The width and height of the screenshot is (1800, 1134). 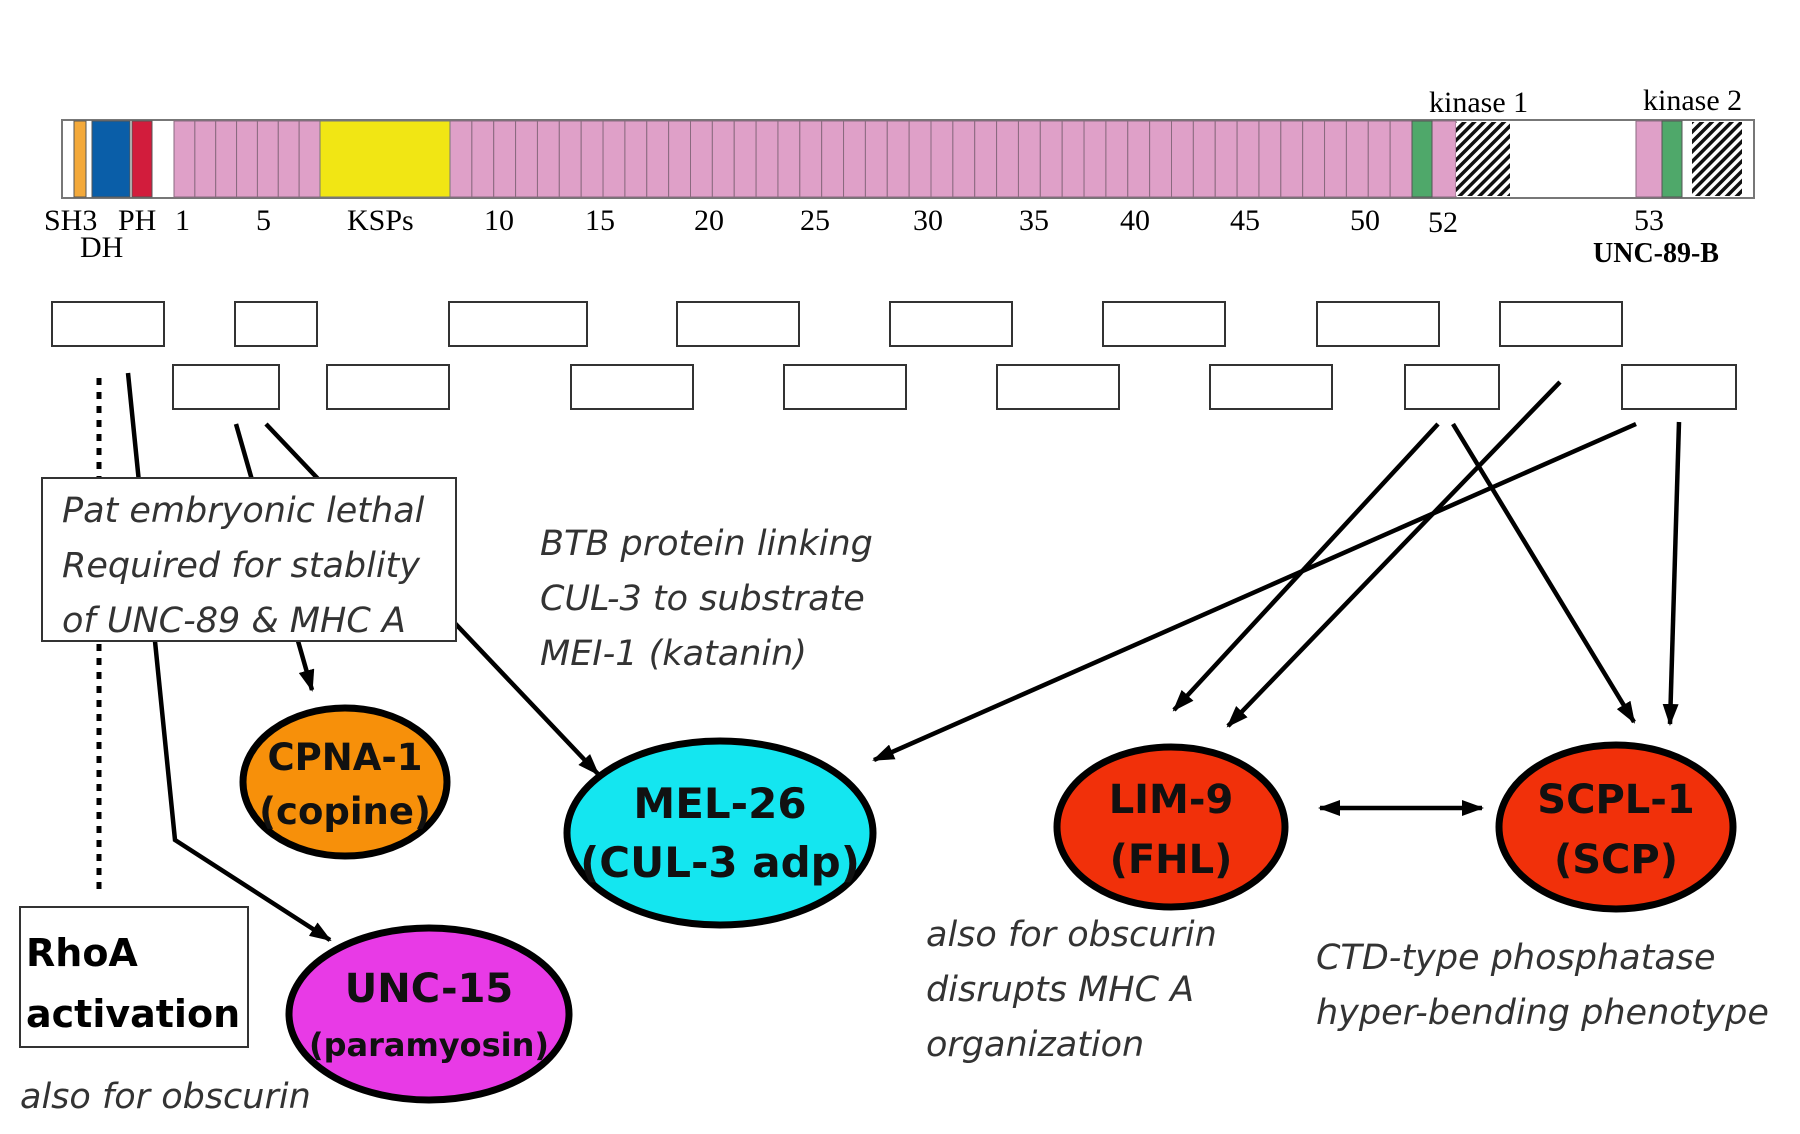 What do you see at coordinates (1245, 220) in the screenshot?
I see `ig-number-label: 45` at bounding box center [1245, 220].